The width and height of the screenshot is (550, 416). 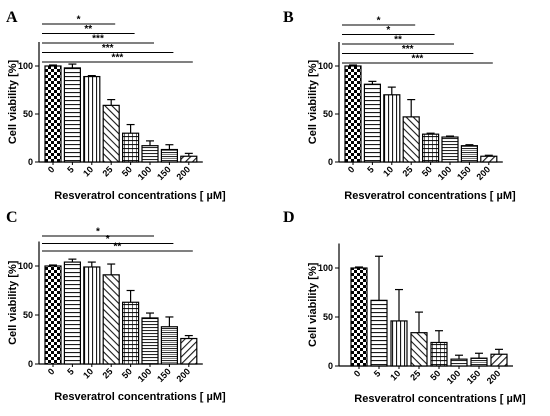 I want to click on panel-letter: A, so click(x=12, y=17).